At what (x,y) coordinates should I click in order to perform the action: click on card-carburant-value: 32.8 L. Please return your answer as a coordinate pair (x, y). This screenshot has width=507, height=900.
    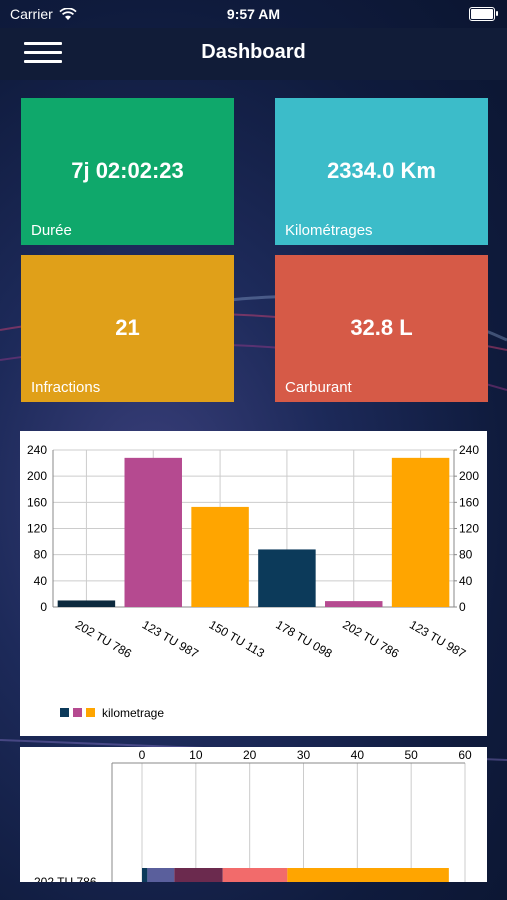
    Looking at the image, I should click on (381, 327).